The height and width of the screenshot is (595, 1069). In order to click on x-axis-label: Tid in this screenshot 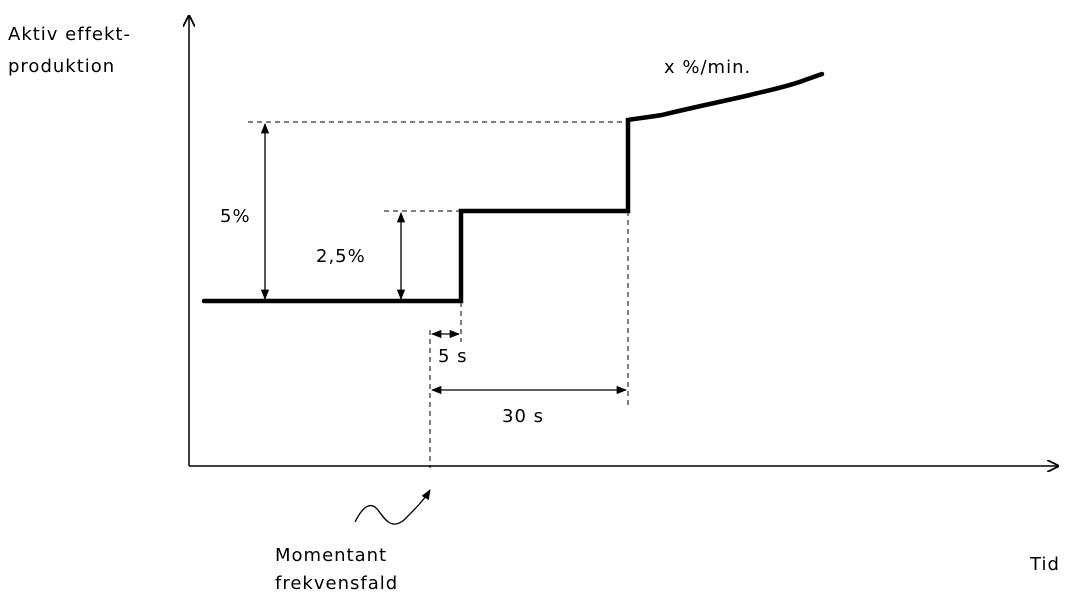, I will do `click(1044, 564)`.